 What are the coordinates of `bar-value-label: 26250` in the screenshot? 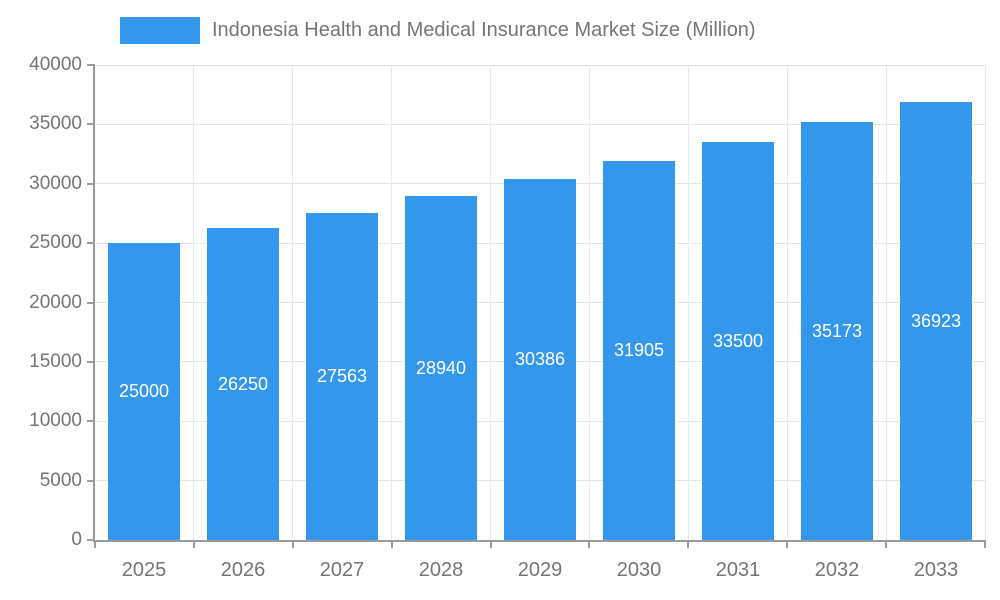 It's located at (243, 383).